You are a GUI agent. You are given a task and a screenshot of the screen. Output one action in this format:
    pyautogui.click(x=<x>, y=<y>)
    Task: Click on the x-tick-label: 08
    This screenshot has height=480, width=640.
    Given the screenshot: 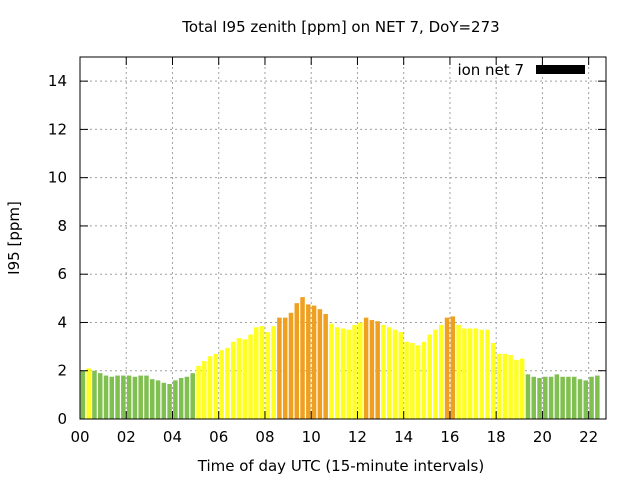 What is the action you would take?
    pyautogui.click(x=264, y=437)
    